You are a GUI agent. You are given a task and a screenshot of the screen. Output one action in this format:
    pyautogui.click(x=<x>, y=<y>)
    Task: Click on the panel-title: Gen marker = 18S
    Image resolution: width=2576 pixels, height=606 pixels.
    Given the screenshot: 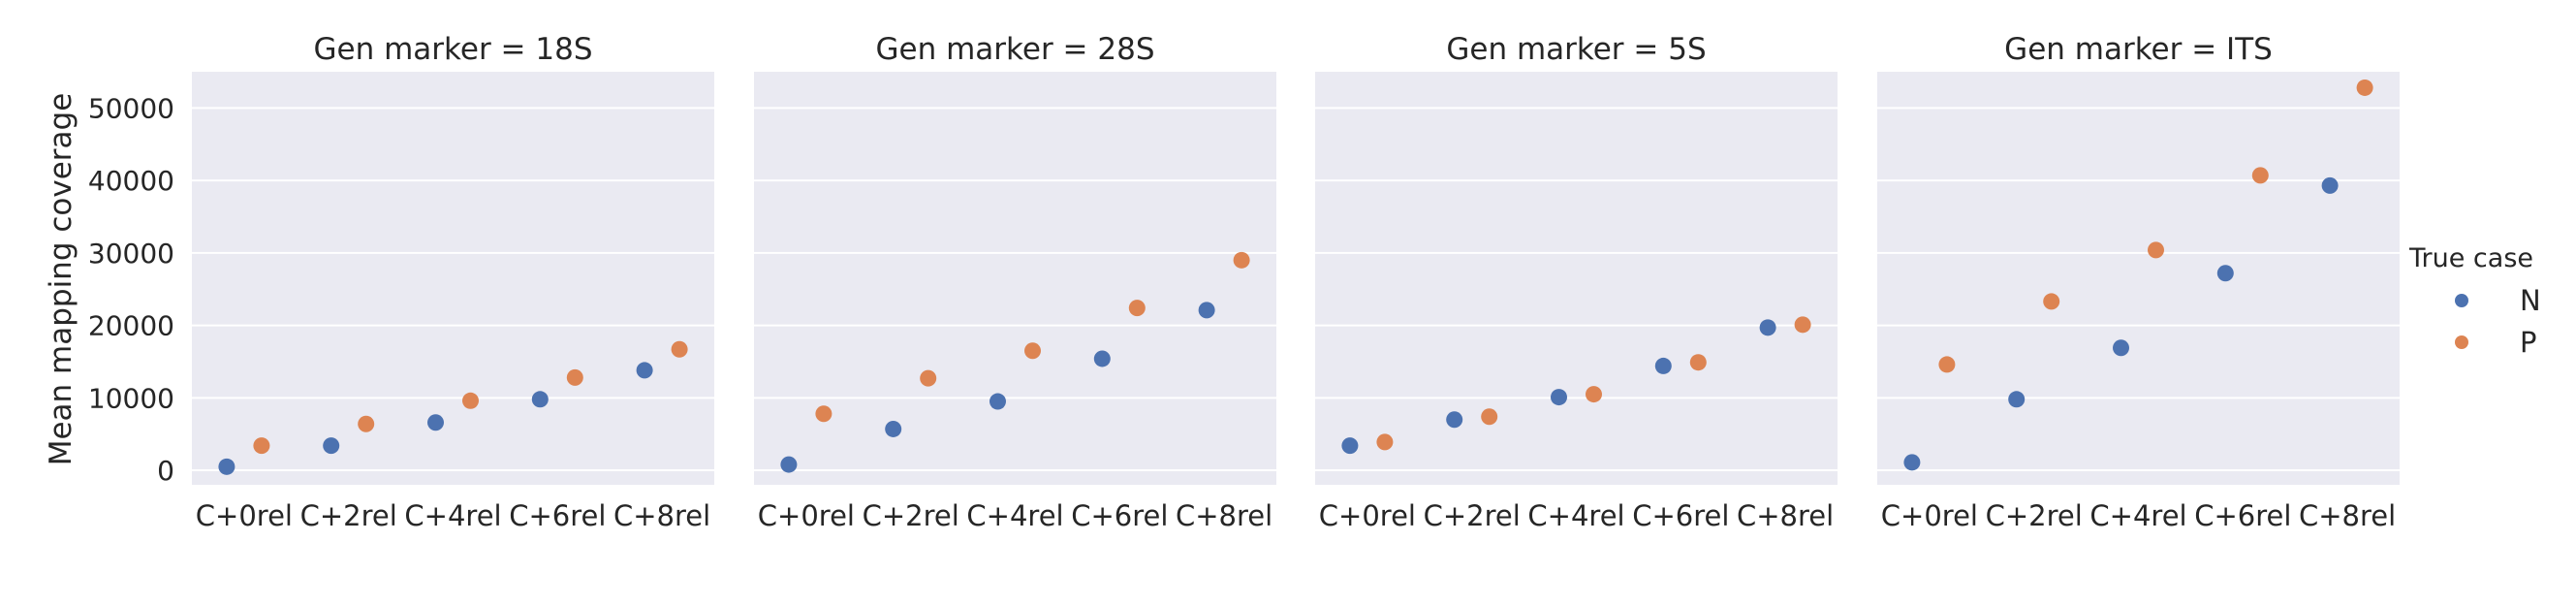 What is the action you would take?
    pyautogui.click(x=452, y=50)
    